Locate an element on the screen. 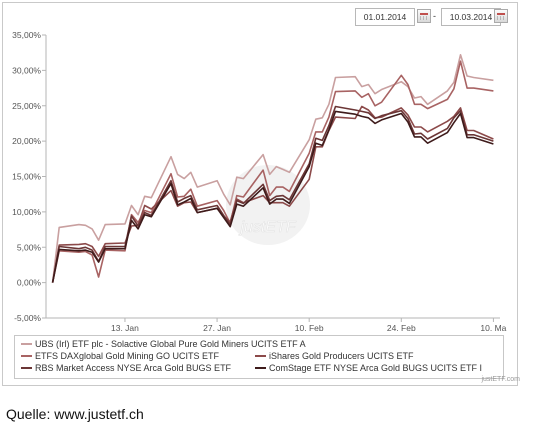  watermark-text: justETF is located at coordinates (267, 227).